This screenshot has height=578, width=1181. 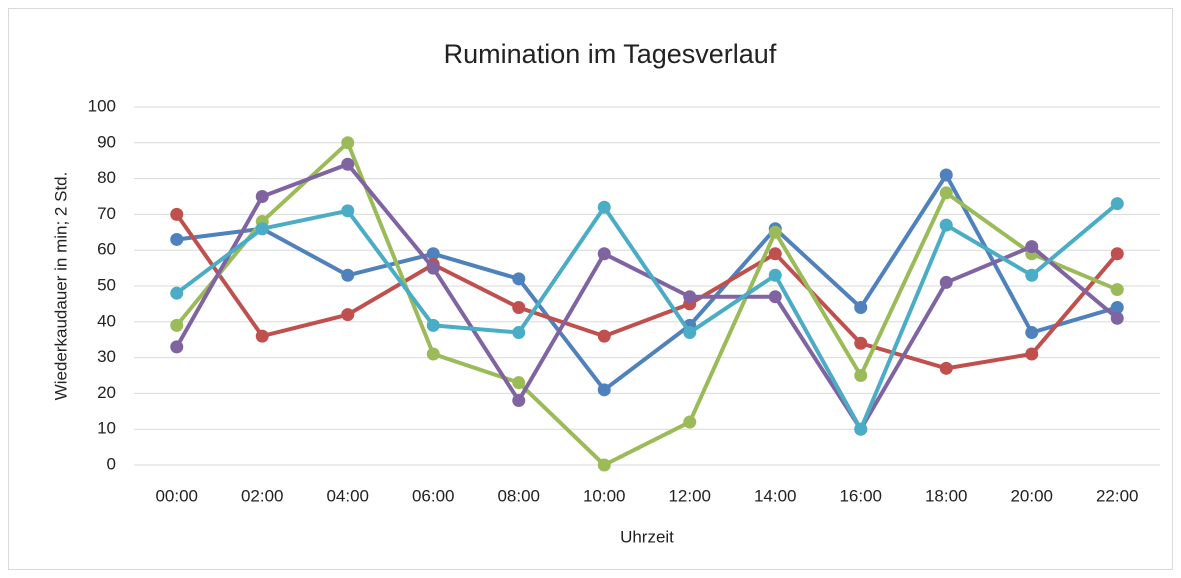 What do you see at coordinates (433, 495) in the screenshot?
I see `x-tick-label: 06:00` at bounding box center [433, 495].